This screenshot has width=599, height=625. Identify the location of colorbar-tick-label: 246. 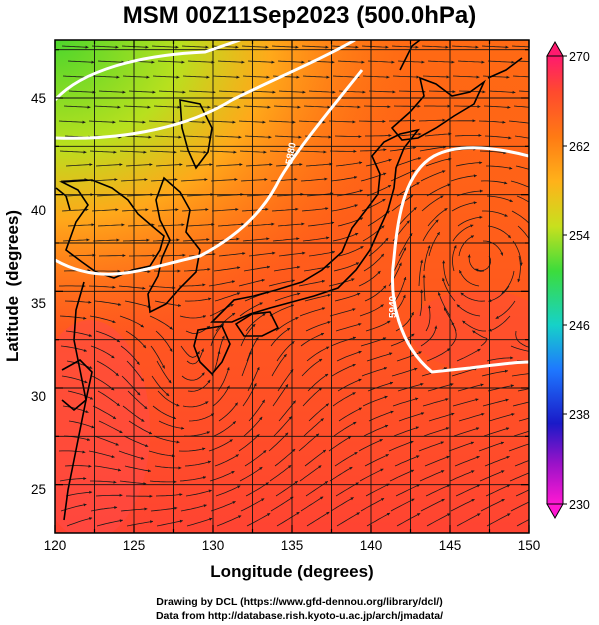
(579, 326).